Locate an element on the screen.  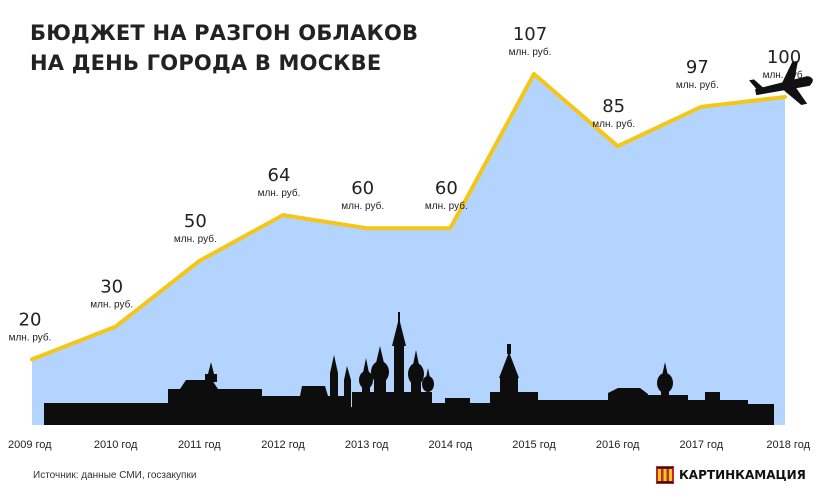
airplane-icon is located at coordinates (781, 83).